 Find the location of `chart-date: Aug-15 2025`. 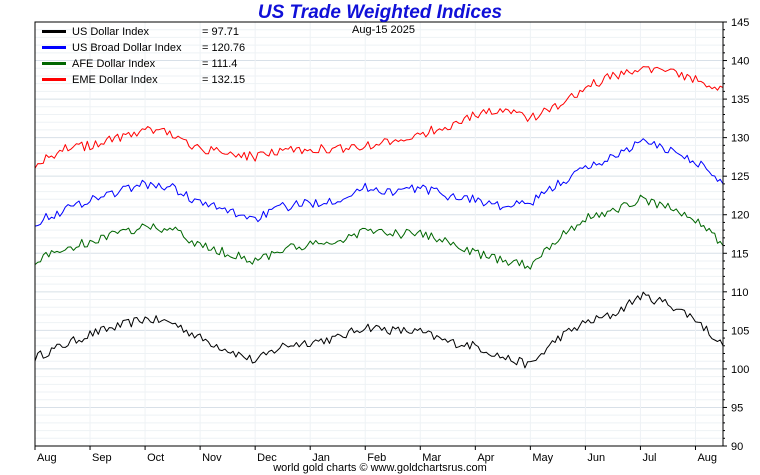

chart-date: Aug-15 2025 is located at coordinates (383, 30).